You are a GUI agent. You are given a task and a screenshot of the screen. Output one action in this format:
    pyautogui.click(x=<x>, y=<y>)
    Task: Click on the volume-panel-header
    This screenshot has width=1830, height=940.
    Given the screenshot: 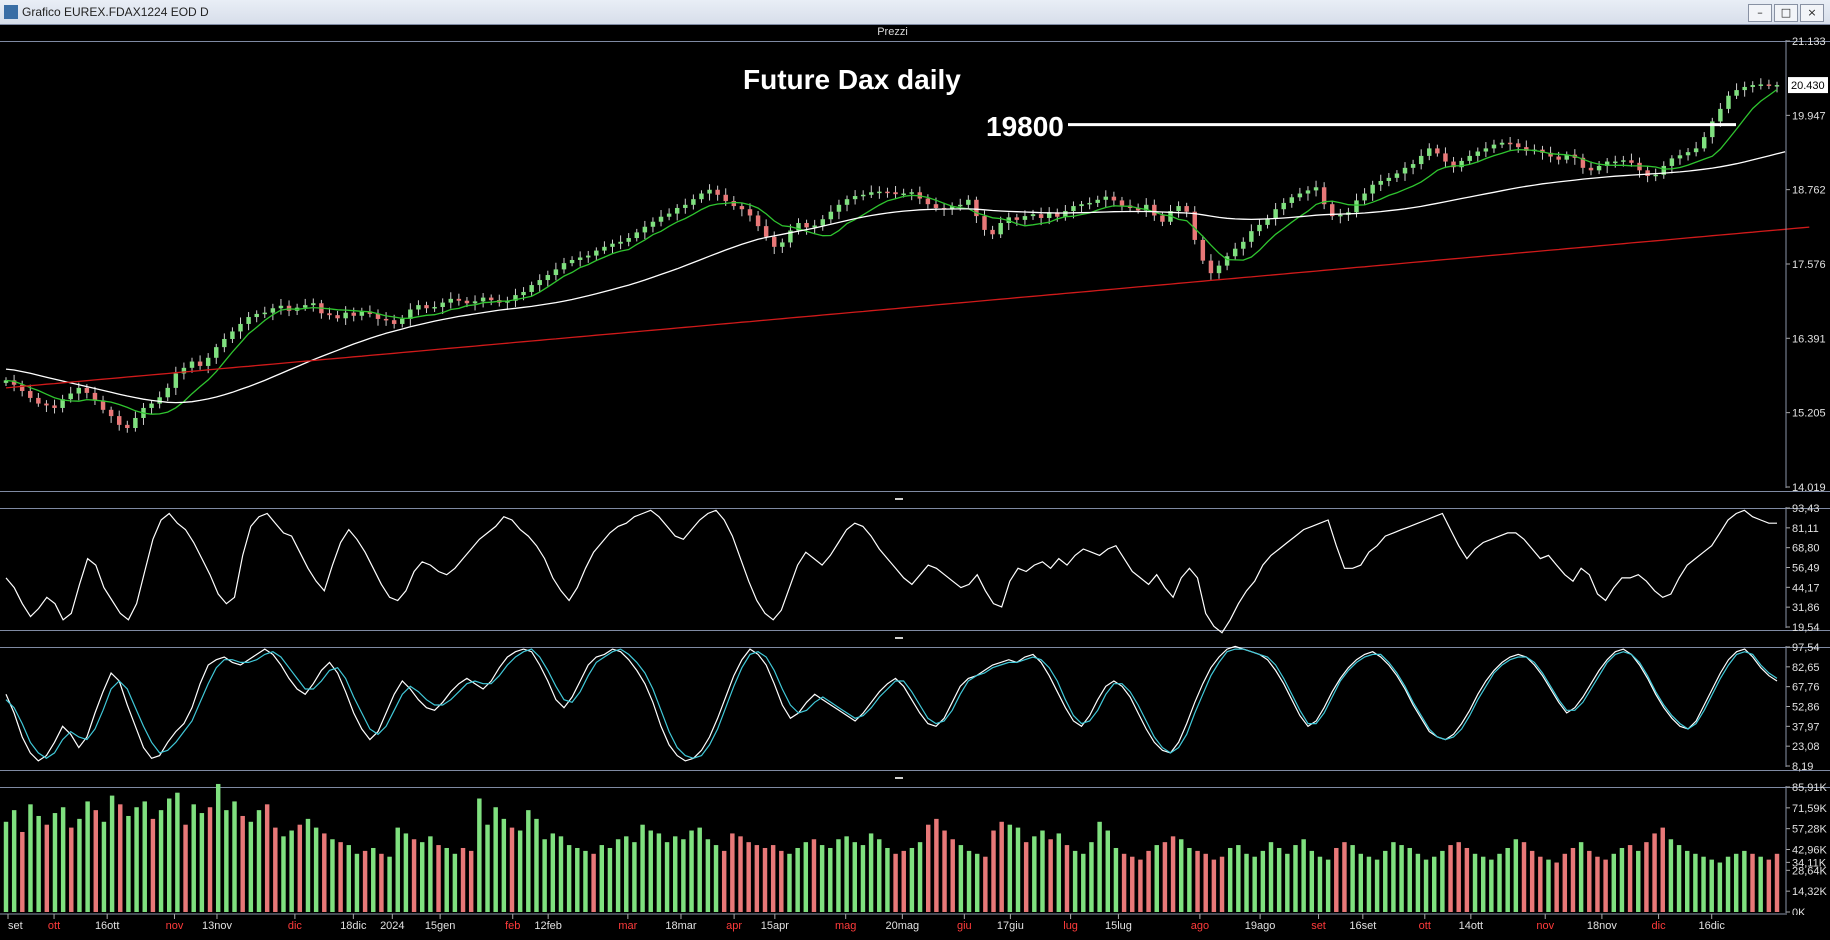 What is the action you would take?
    pyautogui.click(x=915, y=779)
    